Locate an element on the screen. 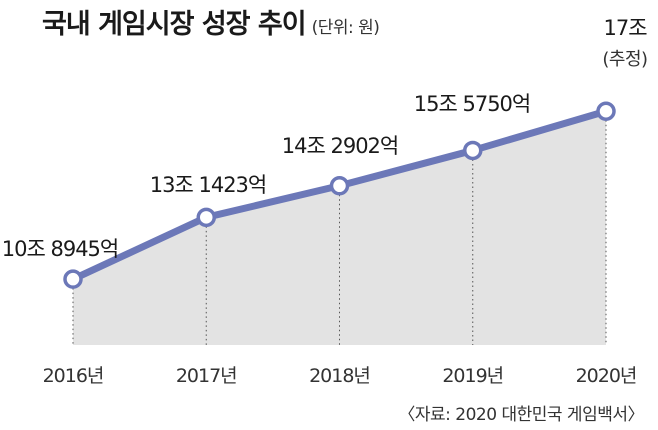 This screenshot has width=658, height=430. x-tick-label: 2016년 is located at coordinates (73, 376).